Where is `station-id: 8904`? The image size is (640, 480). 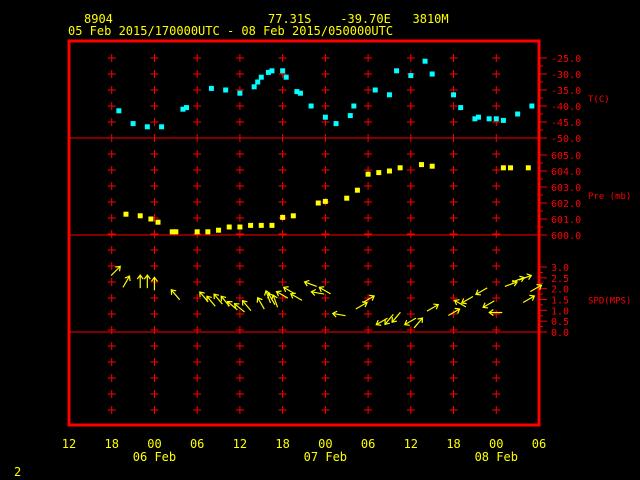 station-id: 8904 is located at coordinates (98, 19).